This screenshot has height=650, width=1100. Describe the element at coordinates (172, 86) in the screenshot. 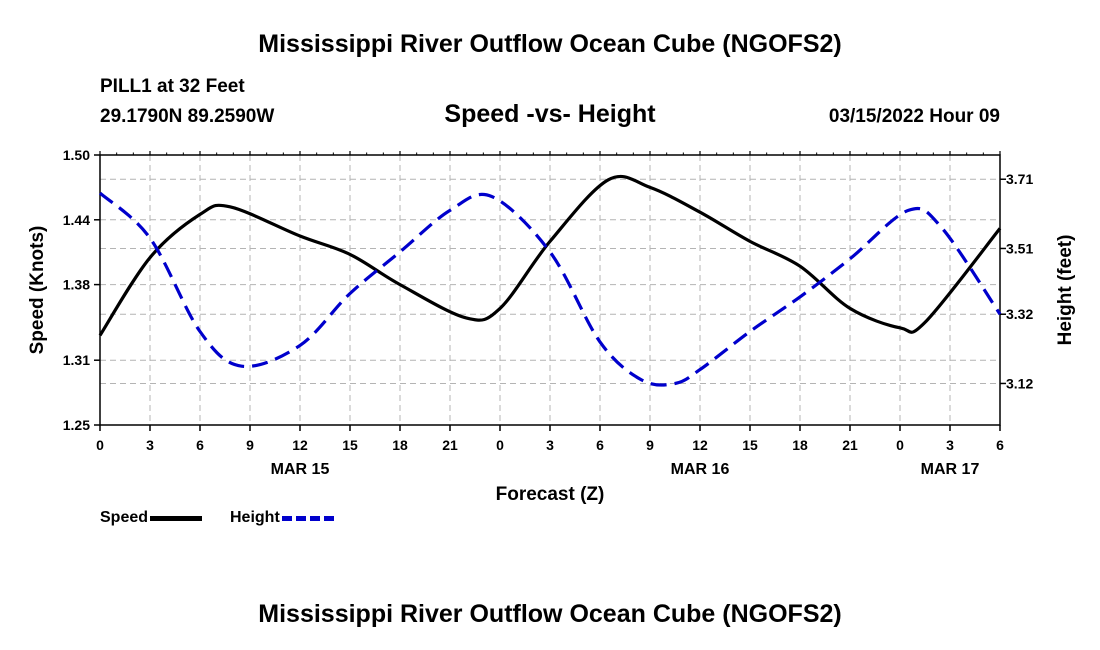

I see `station-label: PILL1 at 32 Feet` at that location.